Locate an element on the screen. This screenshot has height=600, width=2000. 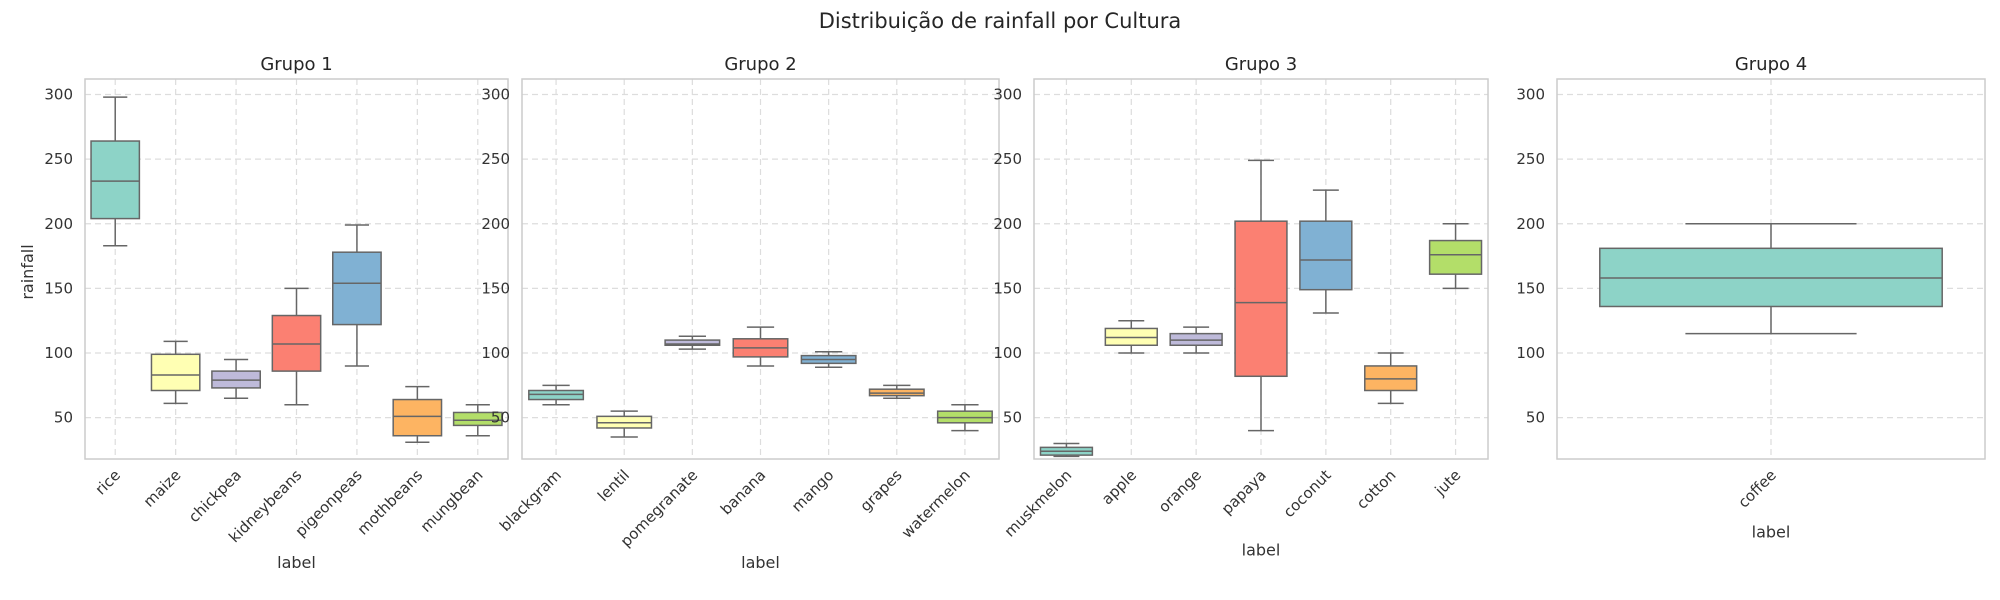
box-pomegranate is located at coordinates (692, 342).